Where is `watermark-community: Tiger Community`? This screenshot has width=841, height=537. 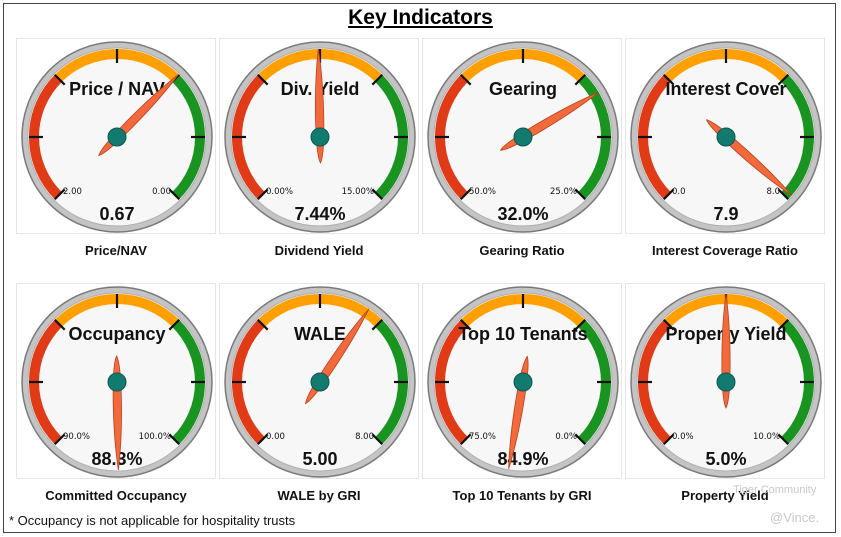 watermark-community: Tiger Community is located at coordinates (775, 490).